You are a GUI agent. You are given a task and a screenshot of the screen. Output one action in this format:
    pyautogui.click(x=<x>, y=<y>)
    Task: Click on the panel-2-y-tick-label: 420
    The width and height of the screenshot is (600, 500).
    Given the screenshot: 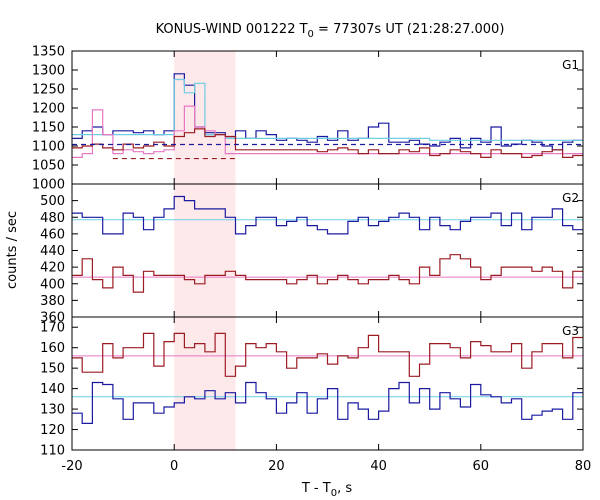 What is the action you would take?
    pyautogui.click(x=52, y=268)
    